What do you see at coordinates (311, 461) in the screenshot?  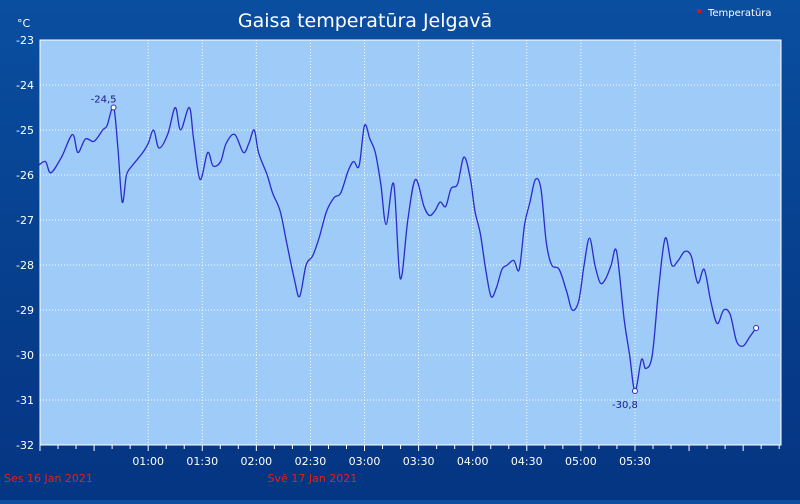 I see `x-tick-label: 02:30` at bounding box center [311, 461].